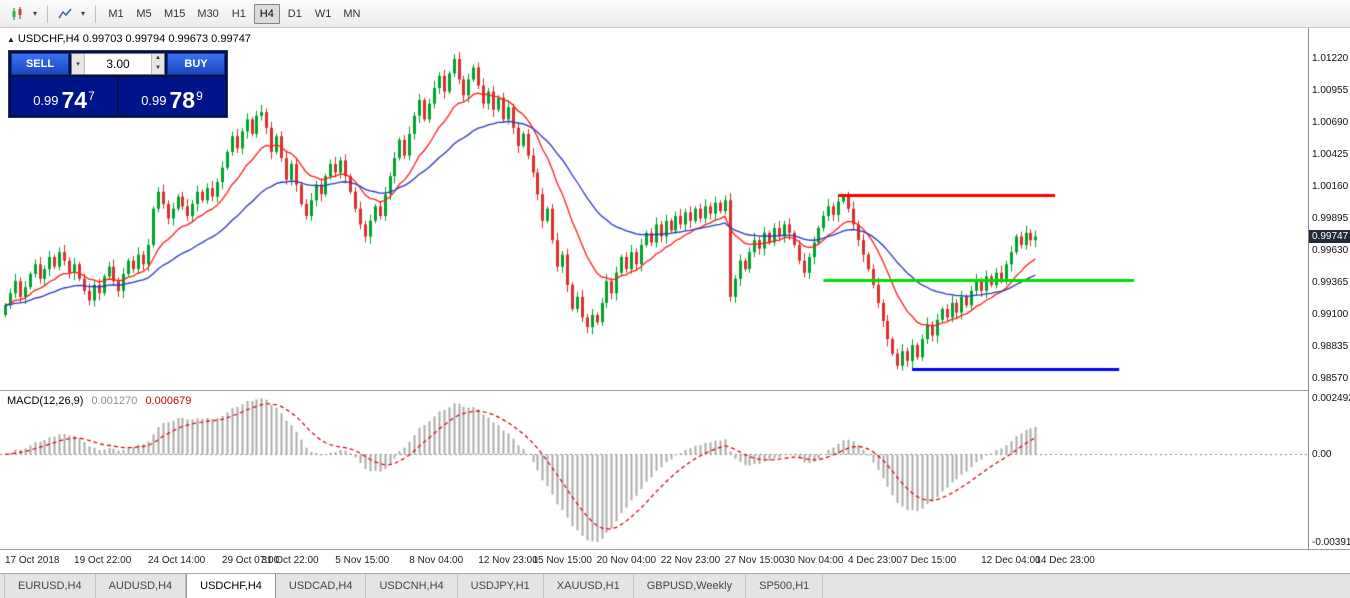  I want to click on chart-type-dropdown: ▾, so click(35, 14).